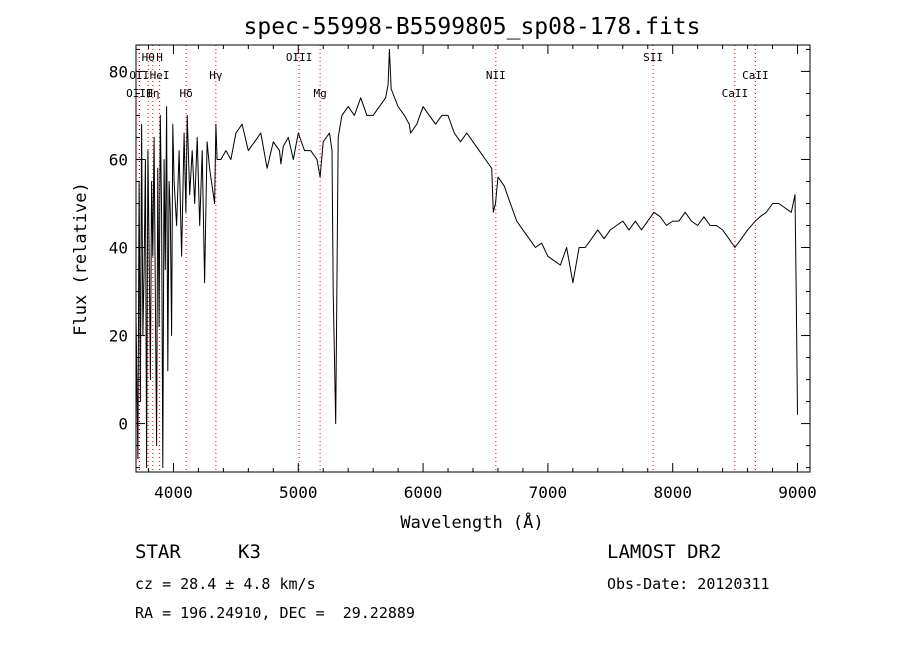 The width and height of the screenshot is (900, 650). What do you see at coordinates (249, 552) in the screenshot?
I see `subclass-label: K3` at bounding box center [249, 552].